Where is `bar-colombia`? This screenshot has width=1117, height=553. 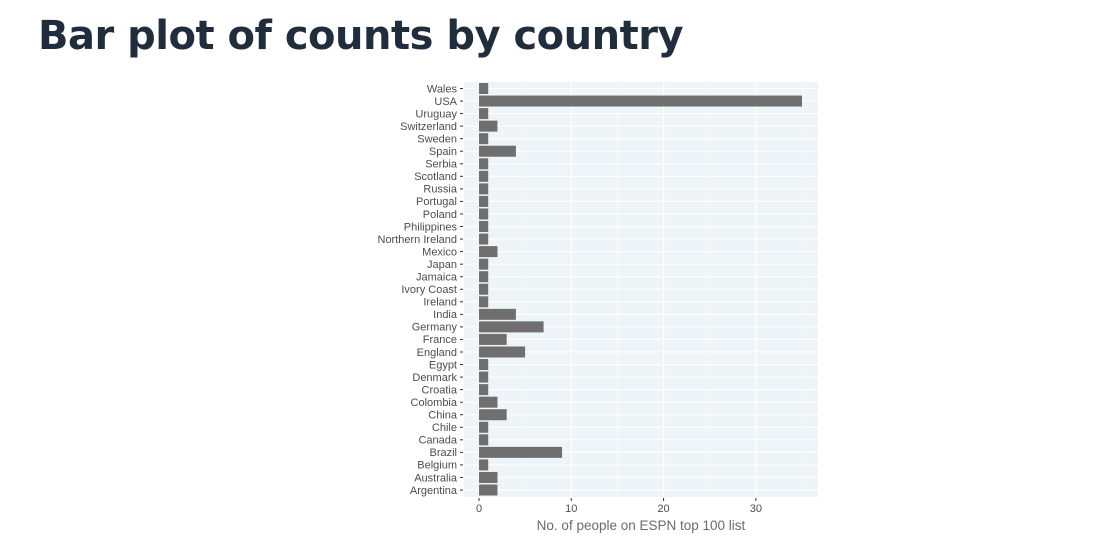
bar-colombia is located at coordinates (488, 402).